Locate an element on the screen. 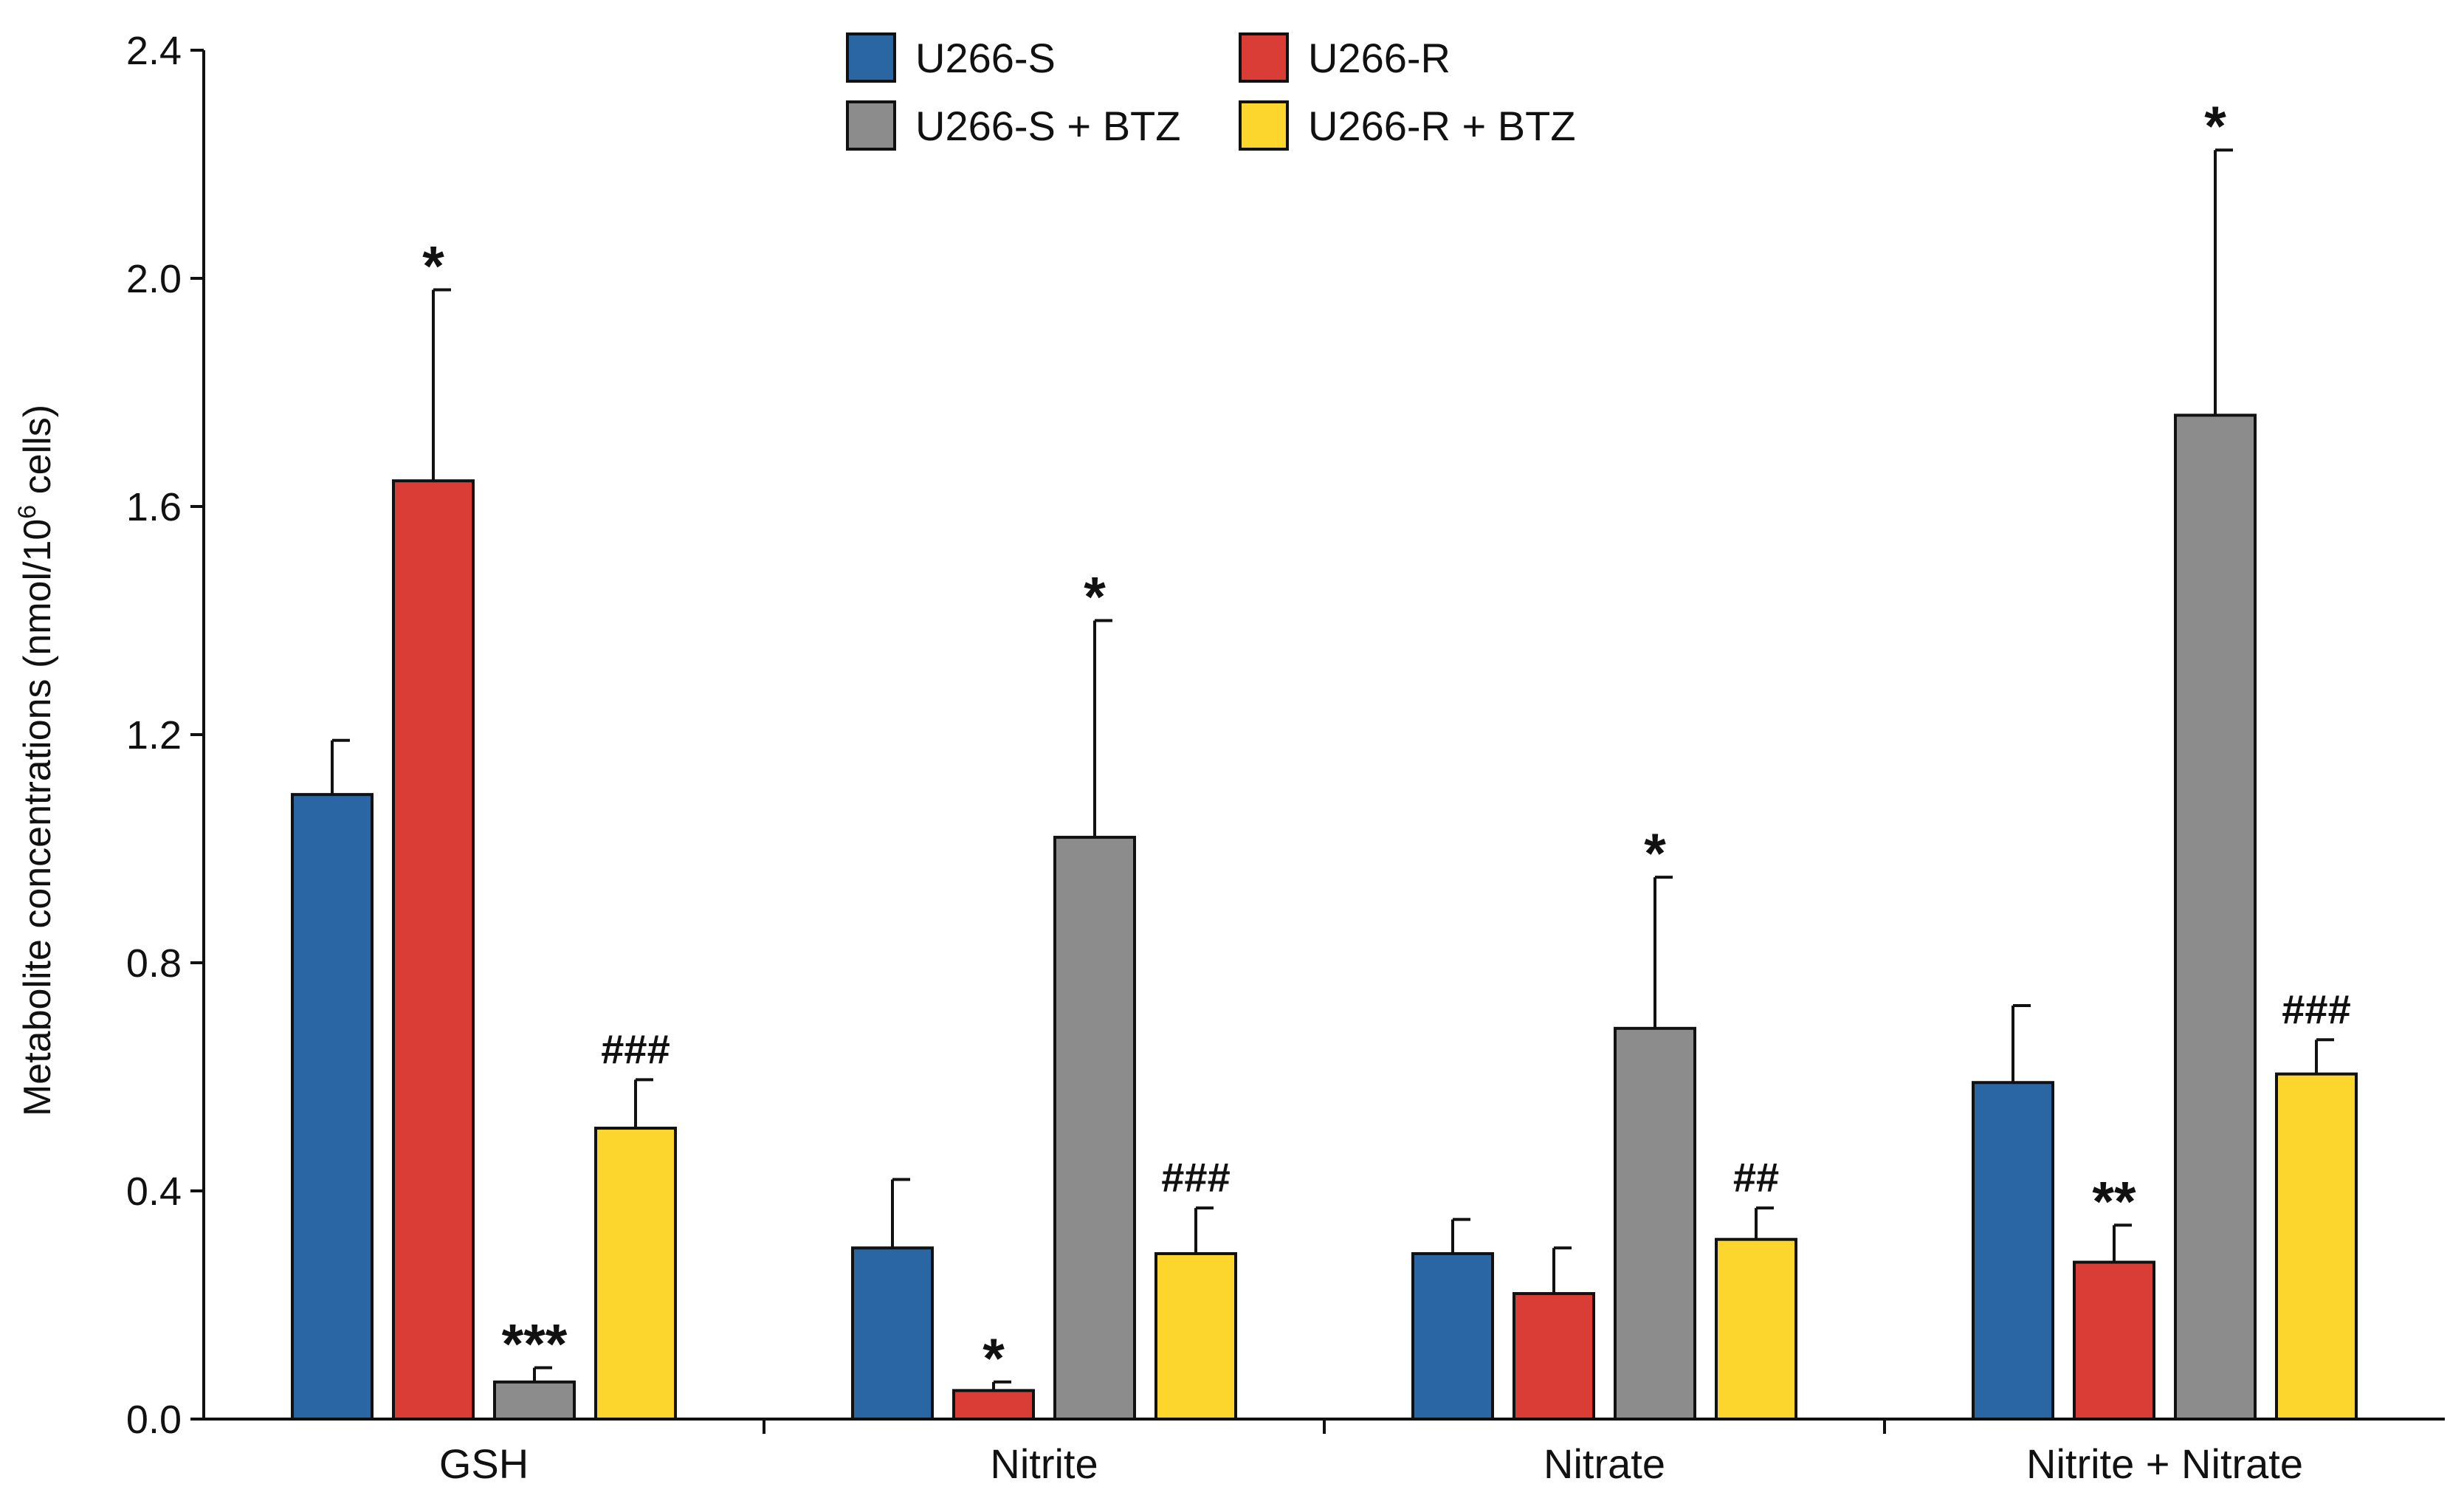 This screenshot has height=1501, width=2464. x-category-label: Nitrate is located at coordinates (1604, 1463).